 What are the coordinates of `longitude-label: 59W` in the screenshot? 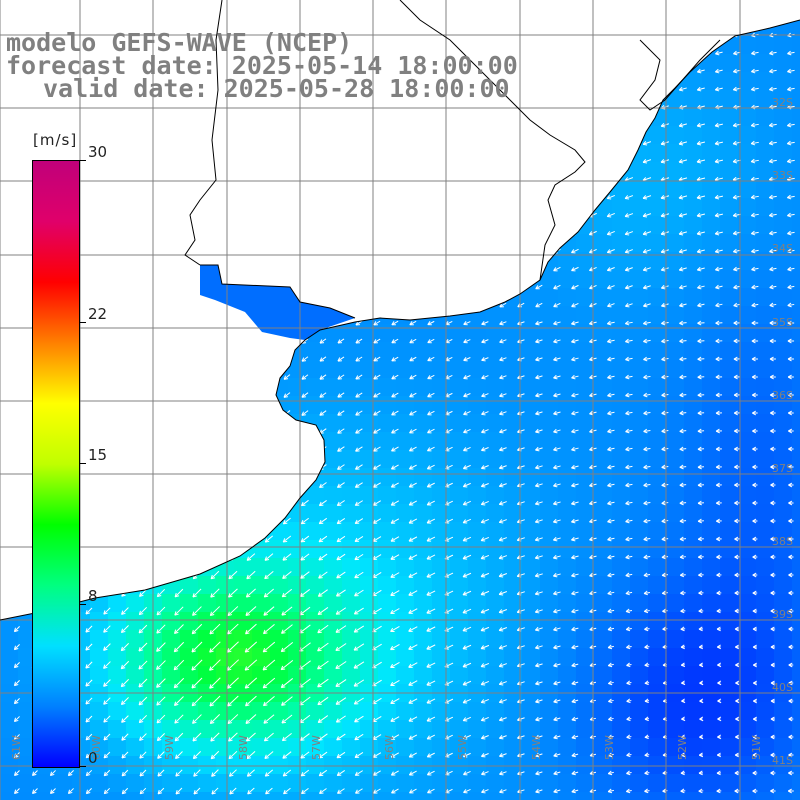 It's located at (169, 747).